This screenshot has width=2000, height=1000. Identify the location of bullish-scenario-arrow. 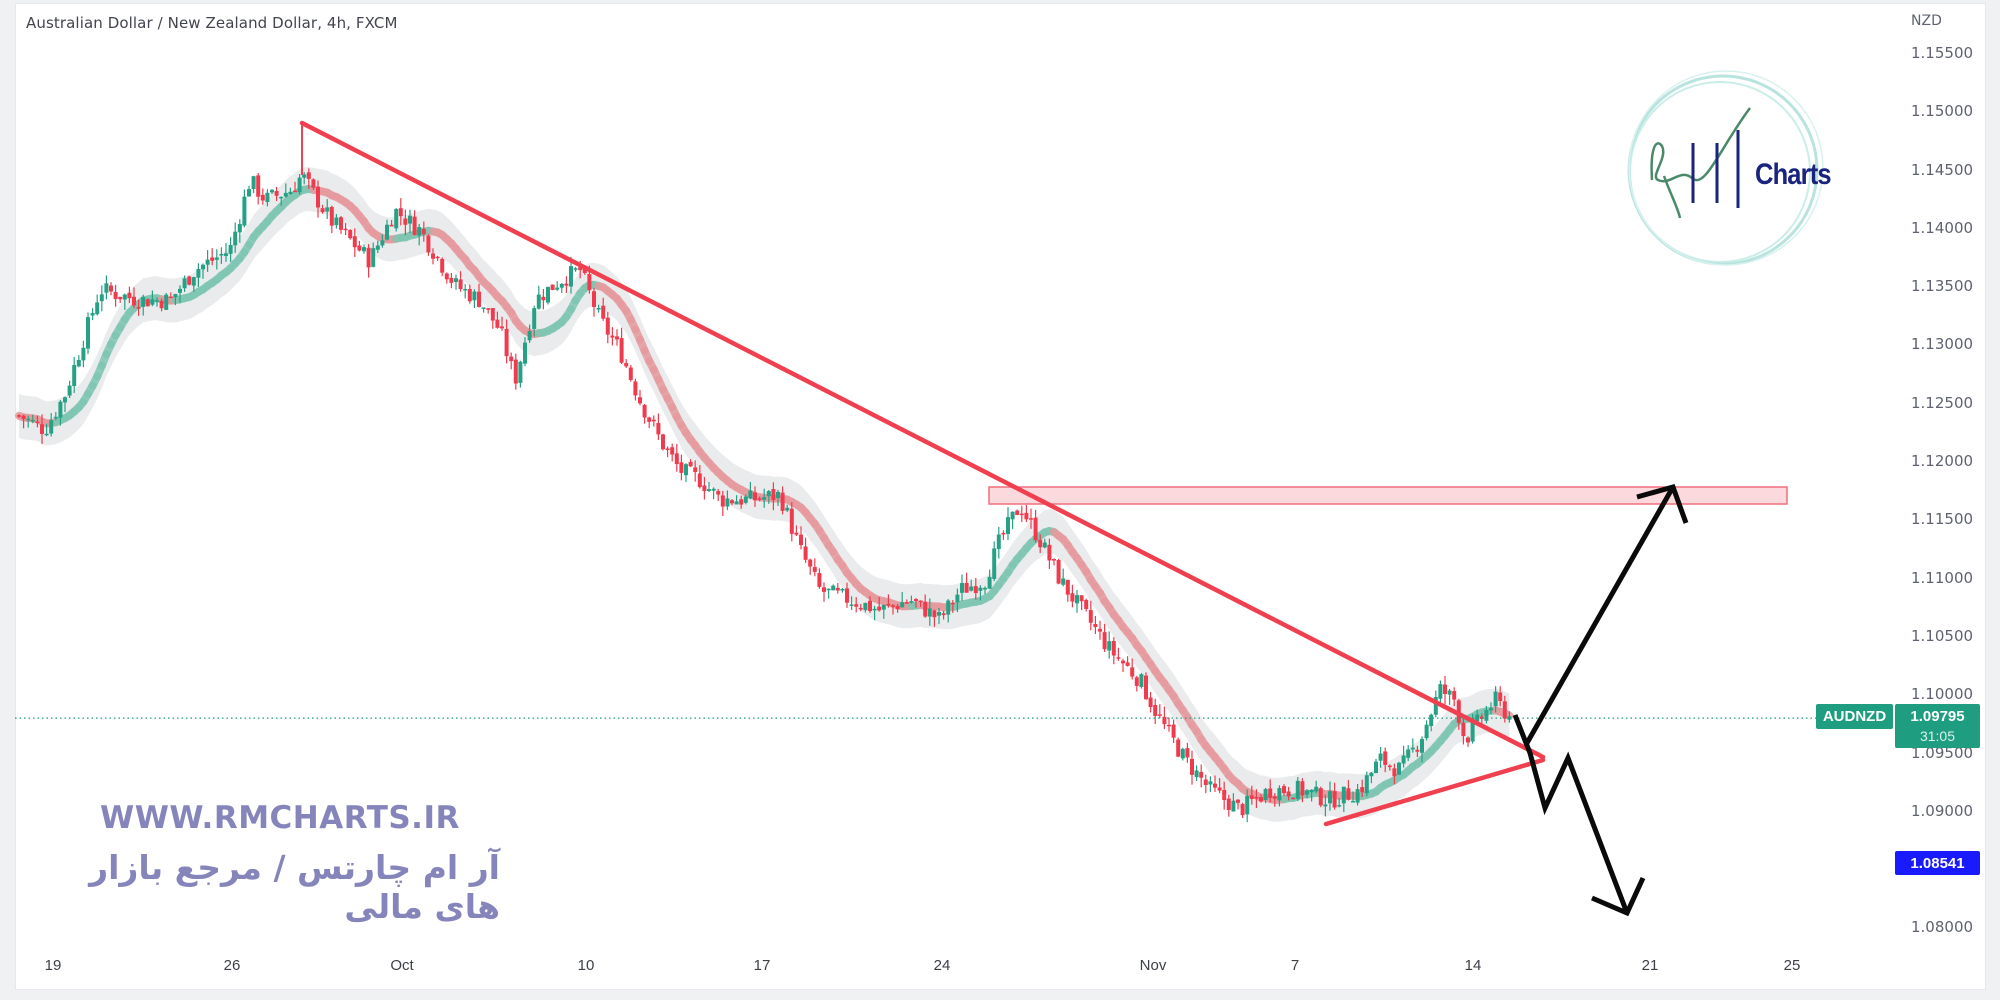
(1600, 615).